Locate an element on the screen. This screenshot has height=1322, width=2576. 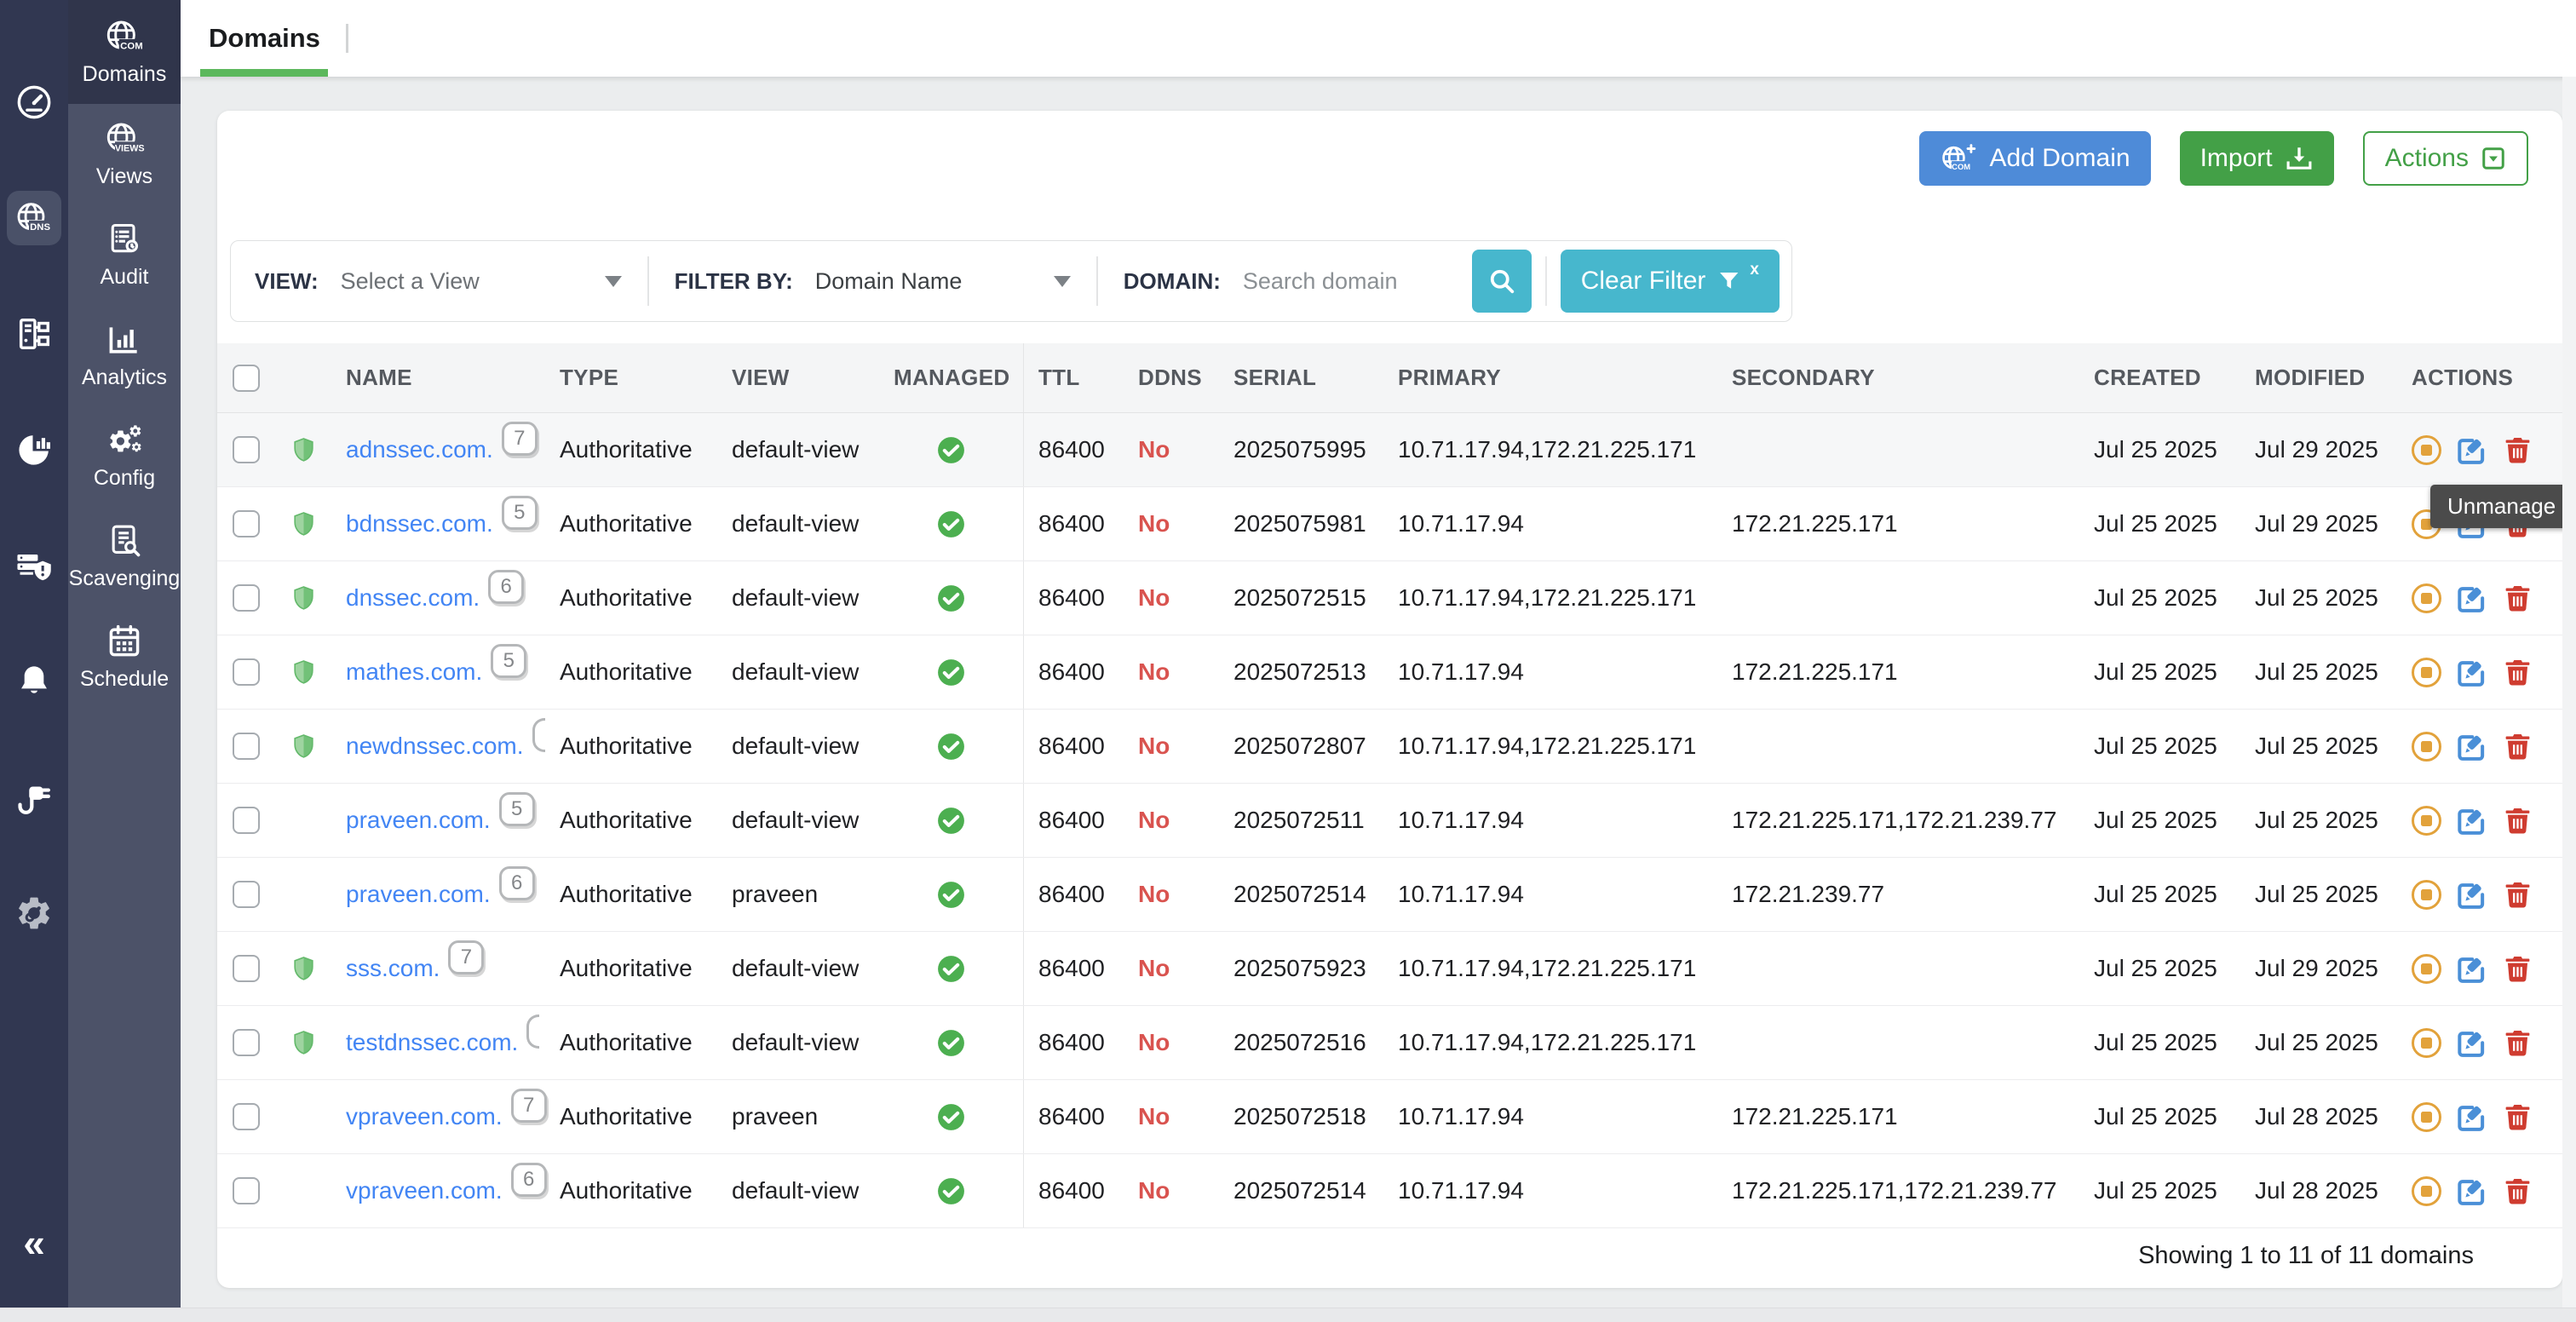
serial-cell: 2025072518 is located at coordinates (1300, 1116).